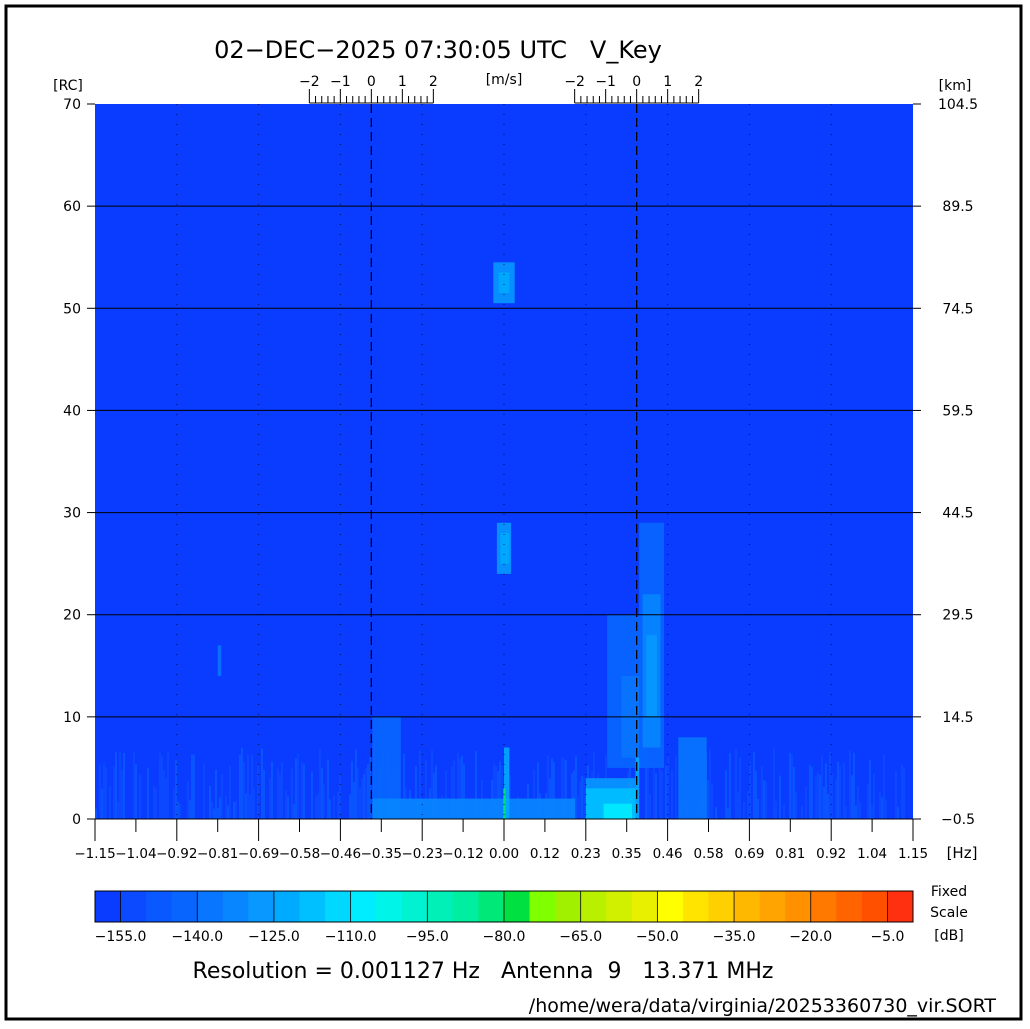 Image resolution: width=1030 pixels, height=1029 pixels. What do you see at coordinates (427, 937) in the screenshot?
I see `colorbar-tick-label: −95.0` at bounding box center [427, 937].